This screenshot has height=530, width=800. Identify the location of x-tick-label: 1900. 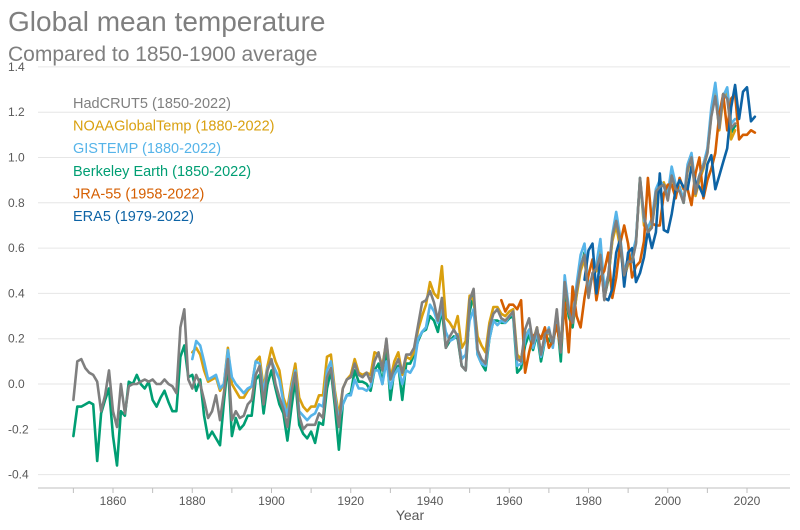
(271, 501).